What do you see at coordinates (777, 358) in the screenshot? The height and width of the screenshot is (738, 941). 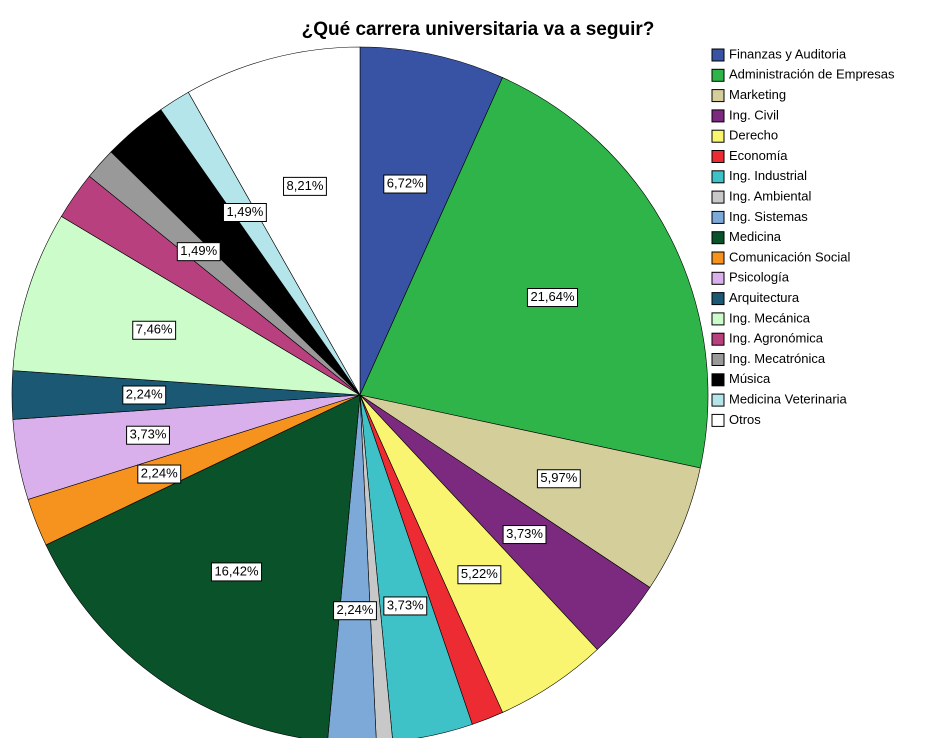 I see `legend-label: Ing. Mecatrónica` at bounding box center [777, 358].